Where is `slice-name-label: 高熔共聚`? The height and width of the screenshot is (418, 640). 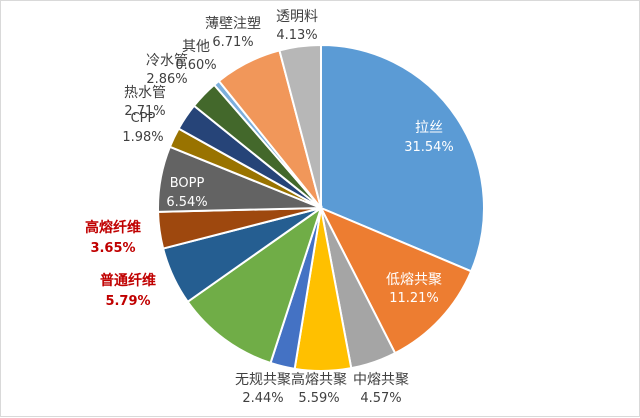 slice-name-label: 高熔共聚 is located at coordinates (319, 379).